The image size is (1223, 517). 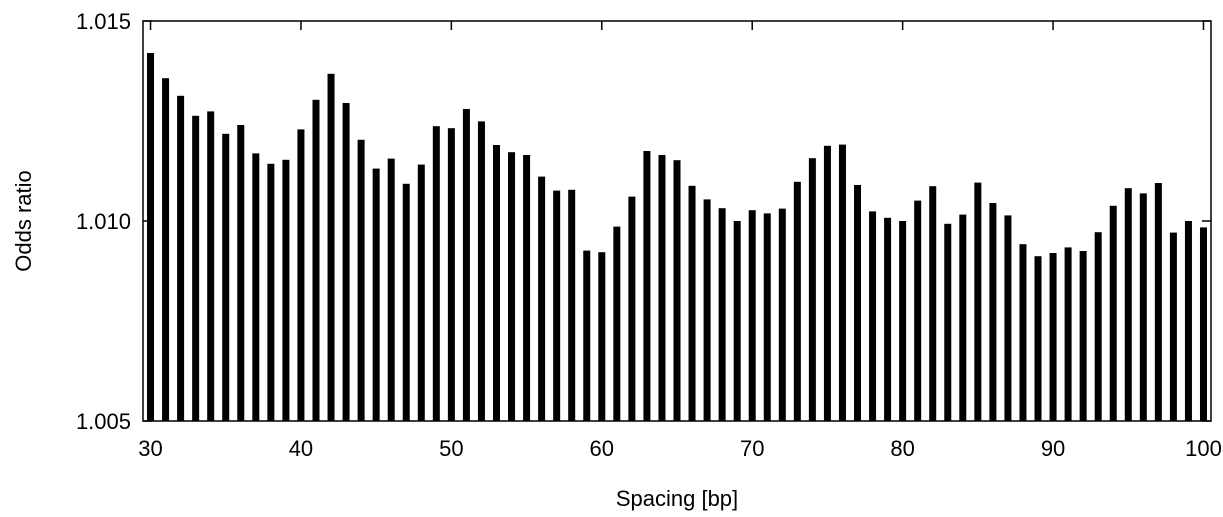 I want to click on y-tick-label-1: 1.010, so click(x=103, y=221).